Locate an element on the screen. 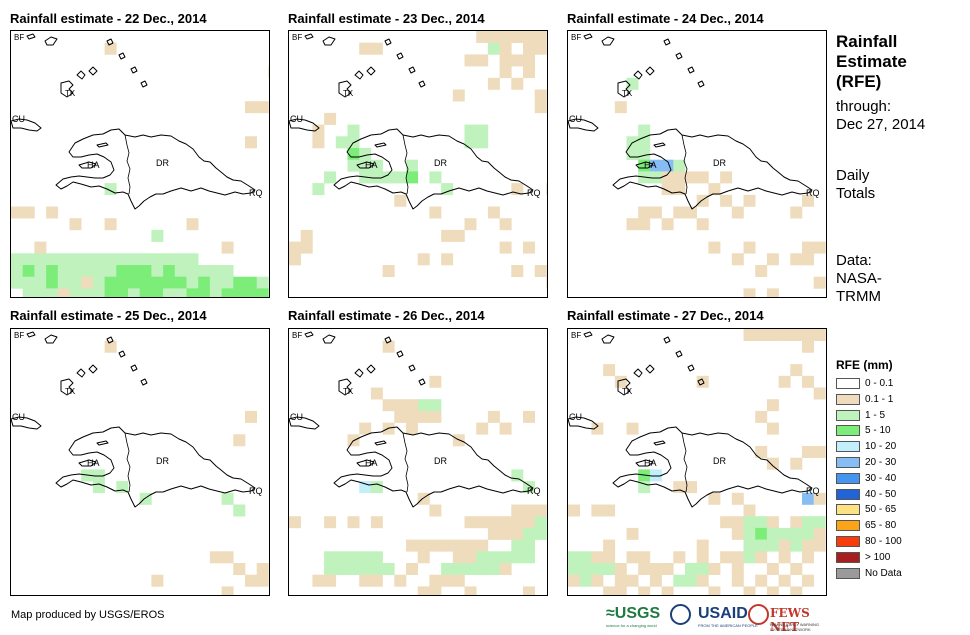  legend-title: RFE (mm) is located at coordinates (864, 365).